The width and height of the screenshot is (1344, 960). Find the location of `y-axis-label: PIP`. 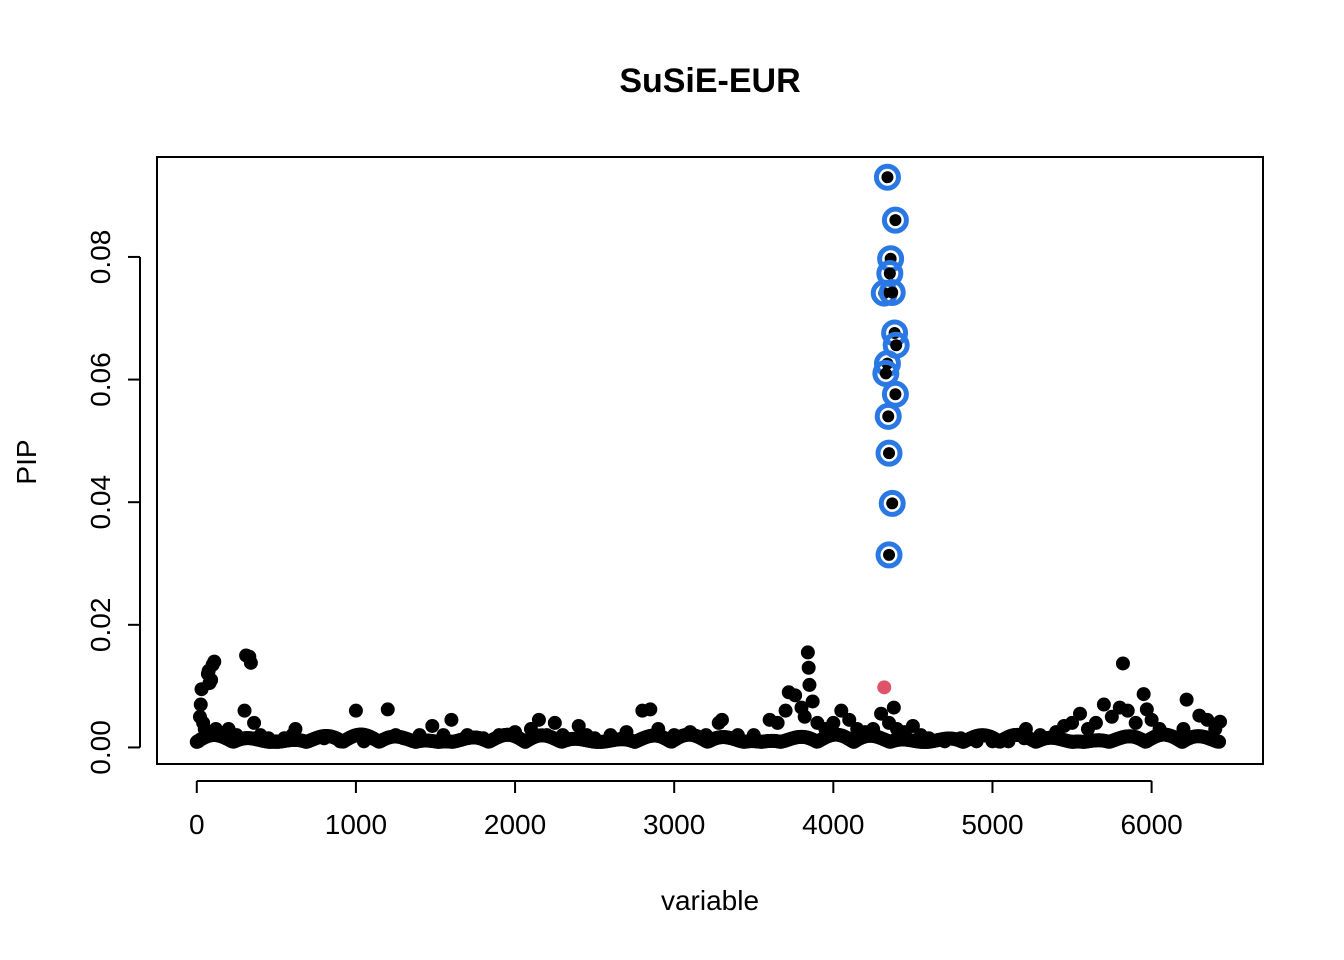

y-axis-label: PIP is located at coordinates (26, 461).